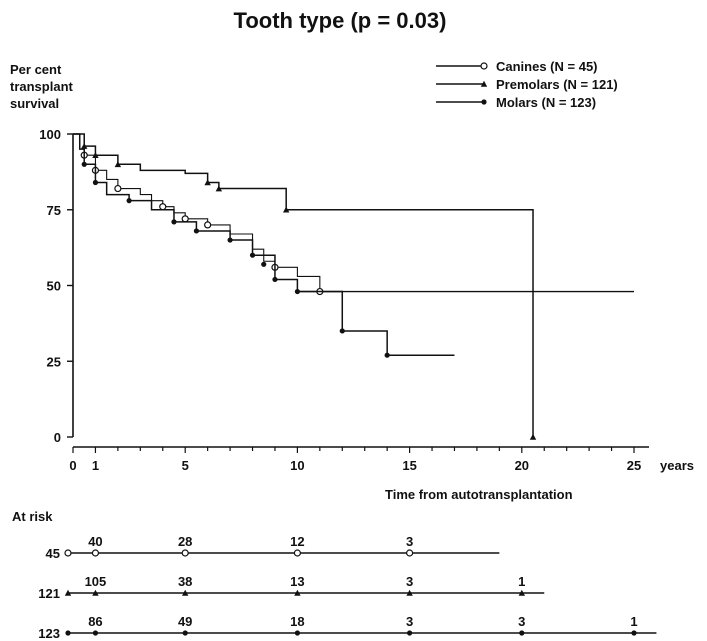 The width and height of the screenshot is (707, 641). Describe the element at coordinates (57, 437) in the screenshot. I see `y-tick-label: 0` at that location.